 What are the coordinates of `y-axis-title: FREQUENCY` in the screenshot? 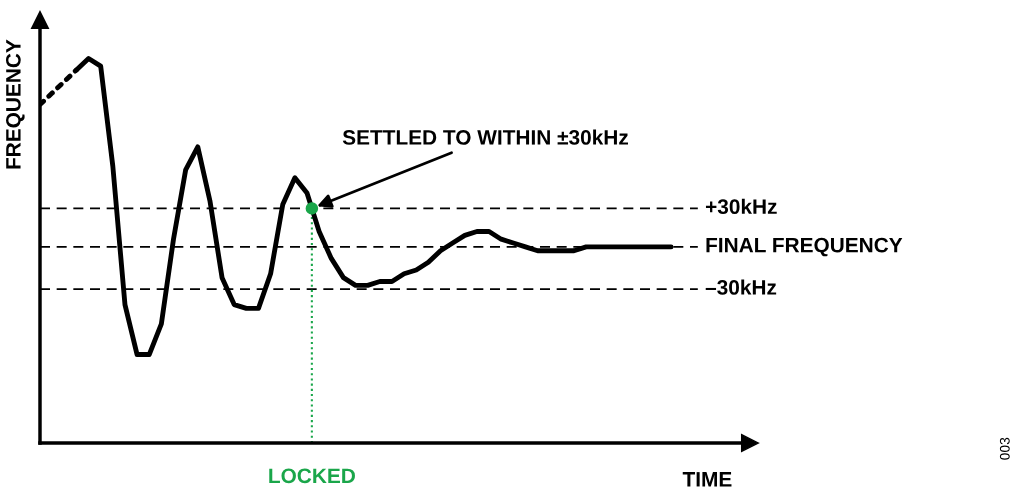 It's located at (15, 104).